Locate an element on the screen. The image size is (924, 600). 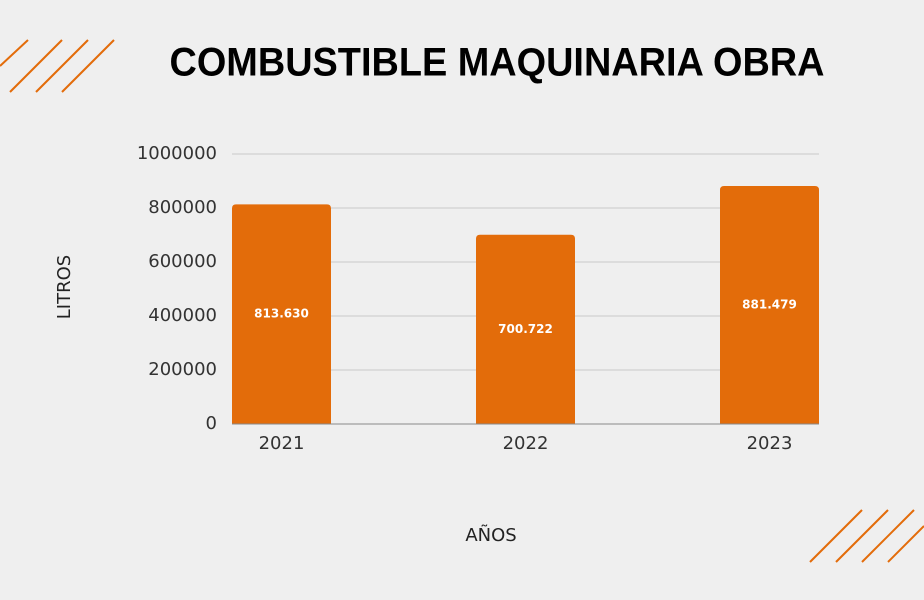
data-label: 813.630 is located at coordinates (281, 314).